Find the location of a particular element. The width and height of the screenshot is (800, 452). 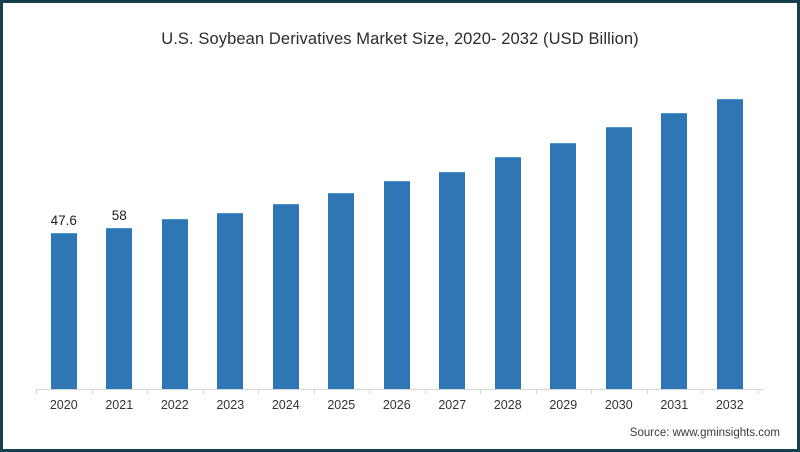

bar-rect-2022 is located at coordinates (174, 304).